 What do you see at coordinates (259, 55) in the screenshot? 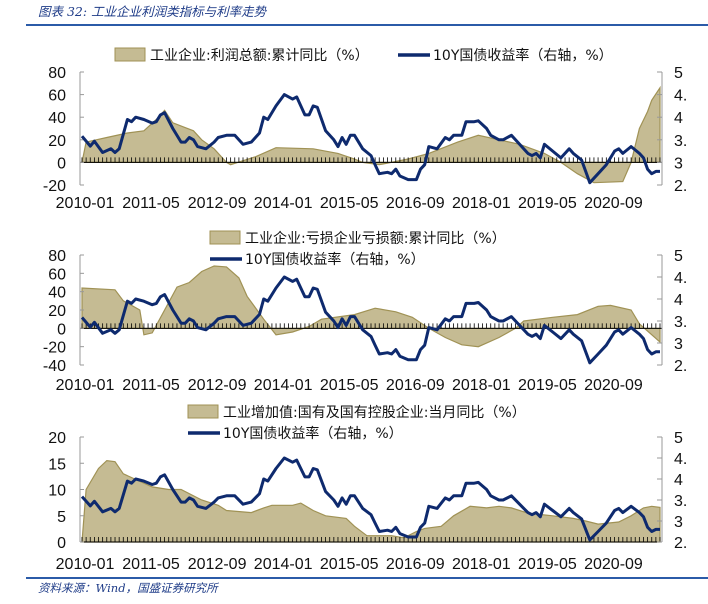
I see `legend-label: 工业企业:利润总额:累计同比（%）` at bounding box center [259, 55].